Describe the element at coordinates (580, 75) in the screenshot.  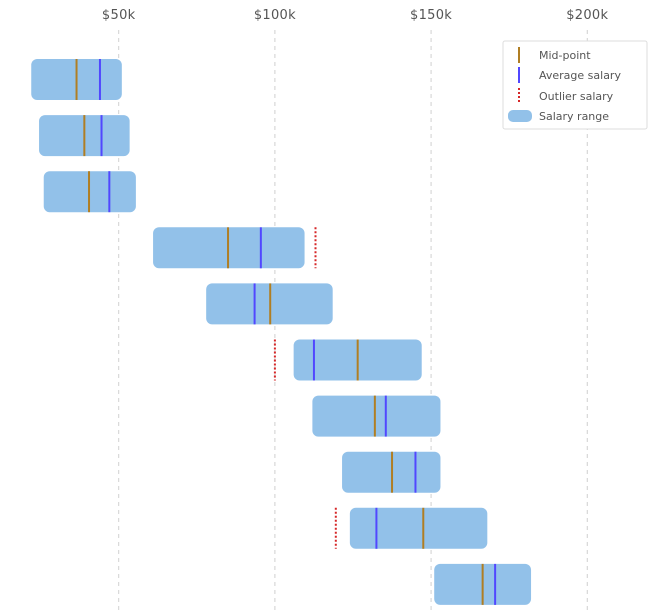
I see `legend-average-label: Average salary` at that location.